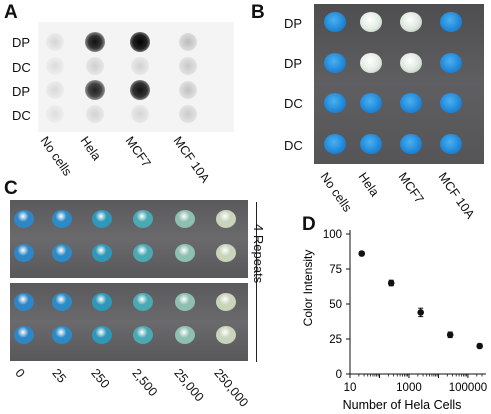 This screenshot has height=414, width=491. I want to click on y-tick-label: 50, so click(335, 305).